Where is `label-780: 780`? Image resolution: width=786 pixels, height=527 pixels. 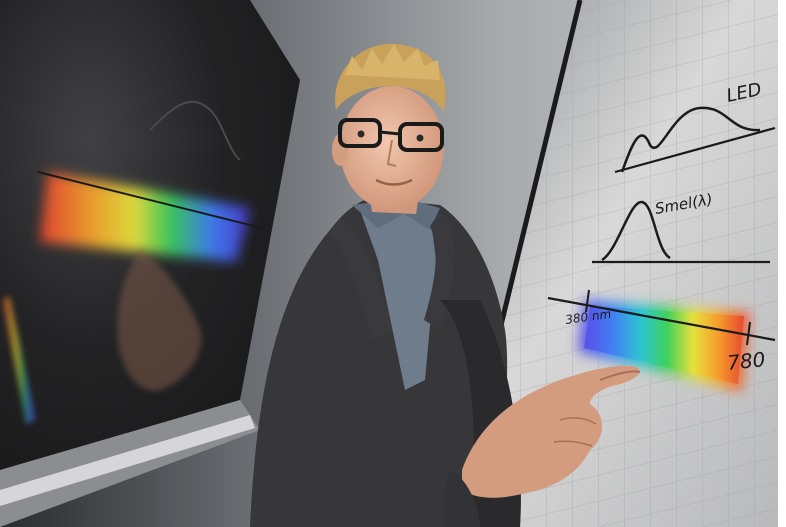
label-780: 780 is located at coordinates (746, 361).